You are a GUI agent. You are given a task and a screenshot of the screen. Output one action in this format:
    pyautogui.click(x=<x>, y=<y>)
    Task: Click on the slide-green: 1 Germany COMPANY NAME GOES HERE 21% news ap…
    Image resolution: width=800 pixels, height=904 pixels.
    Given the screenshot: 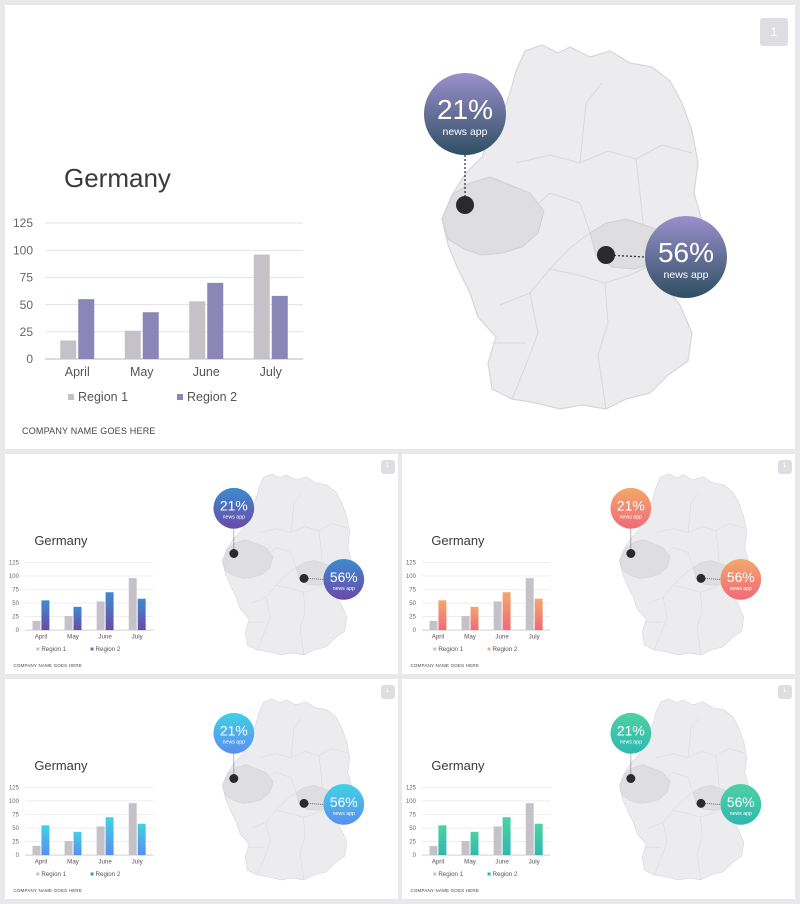 What is the action you would take?
    pyautogui.click(x=598, y=789)
    